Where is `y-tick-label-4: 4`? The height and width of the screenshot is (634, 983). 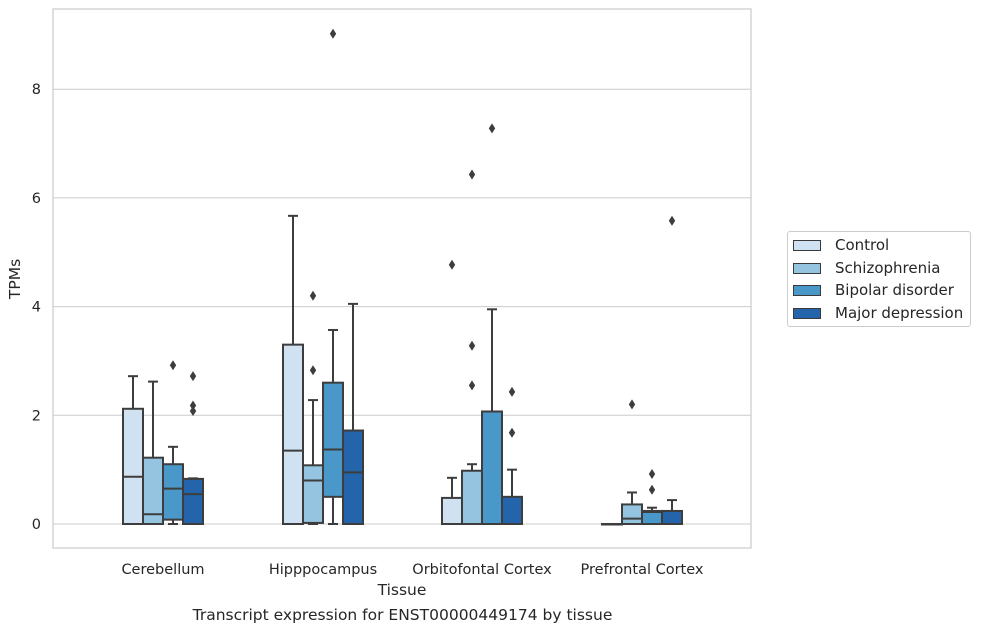
y-tick-label-4: 4 is located at coordinates (36, 308).